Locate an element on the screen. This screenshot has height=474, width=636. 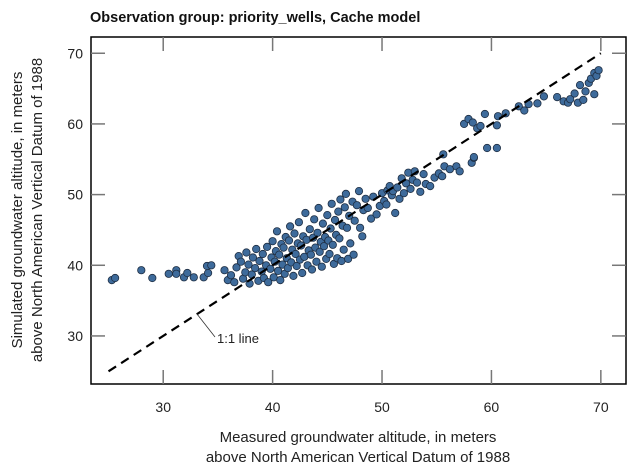
y-tick-label: 70 is located at coordinates (75, 53).